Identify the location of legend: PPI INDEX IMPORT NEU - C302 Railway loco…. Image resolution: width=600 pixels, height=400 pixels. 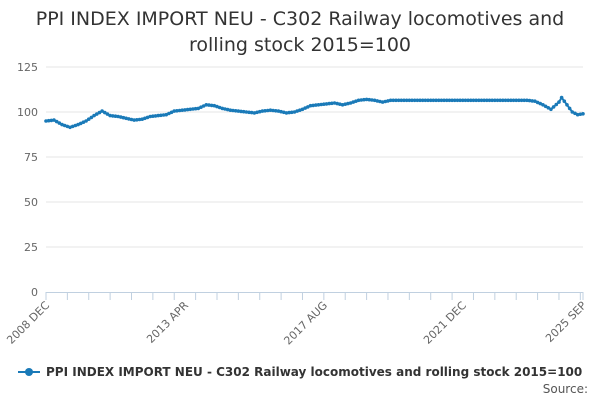
(300, 372).